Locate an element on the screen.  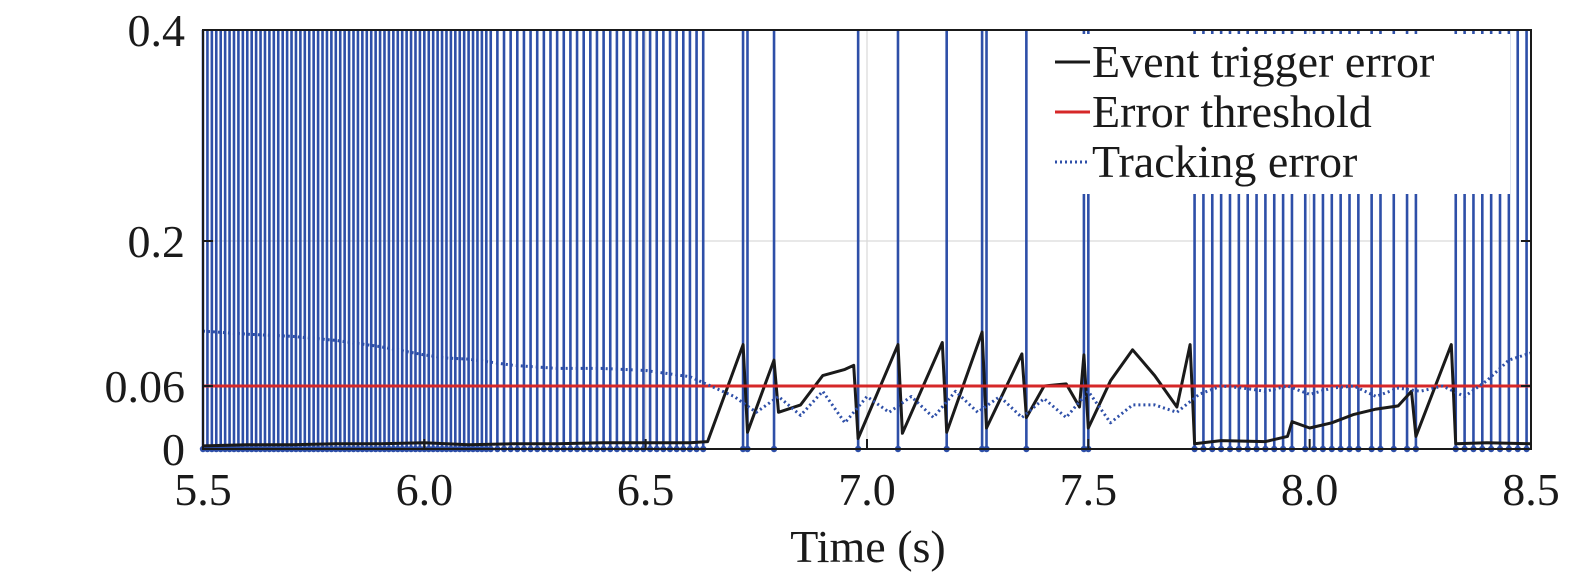
legend-label: Error threshold is located at coordinates (1232, 111).